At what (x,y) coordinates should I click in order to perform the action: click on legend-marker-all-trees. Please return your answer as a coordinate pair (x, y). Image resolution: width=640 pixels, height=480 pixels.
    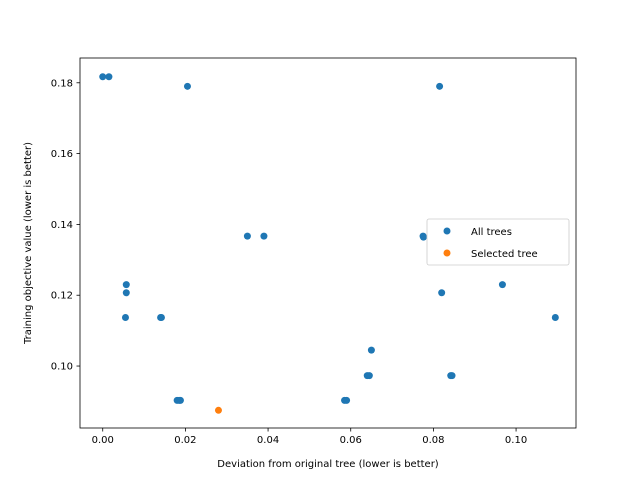
    Looking at the image, I should click on (447, 231).